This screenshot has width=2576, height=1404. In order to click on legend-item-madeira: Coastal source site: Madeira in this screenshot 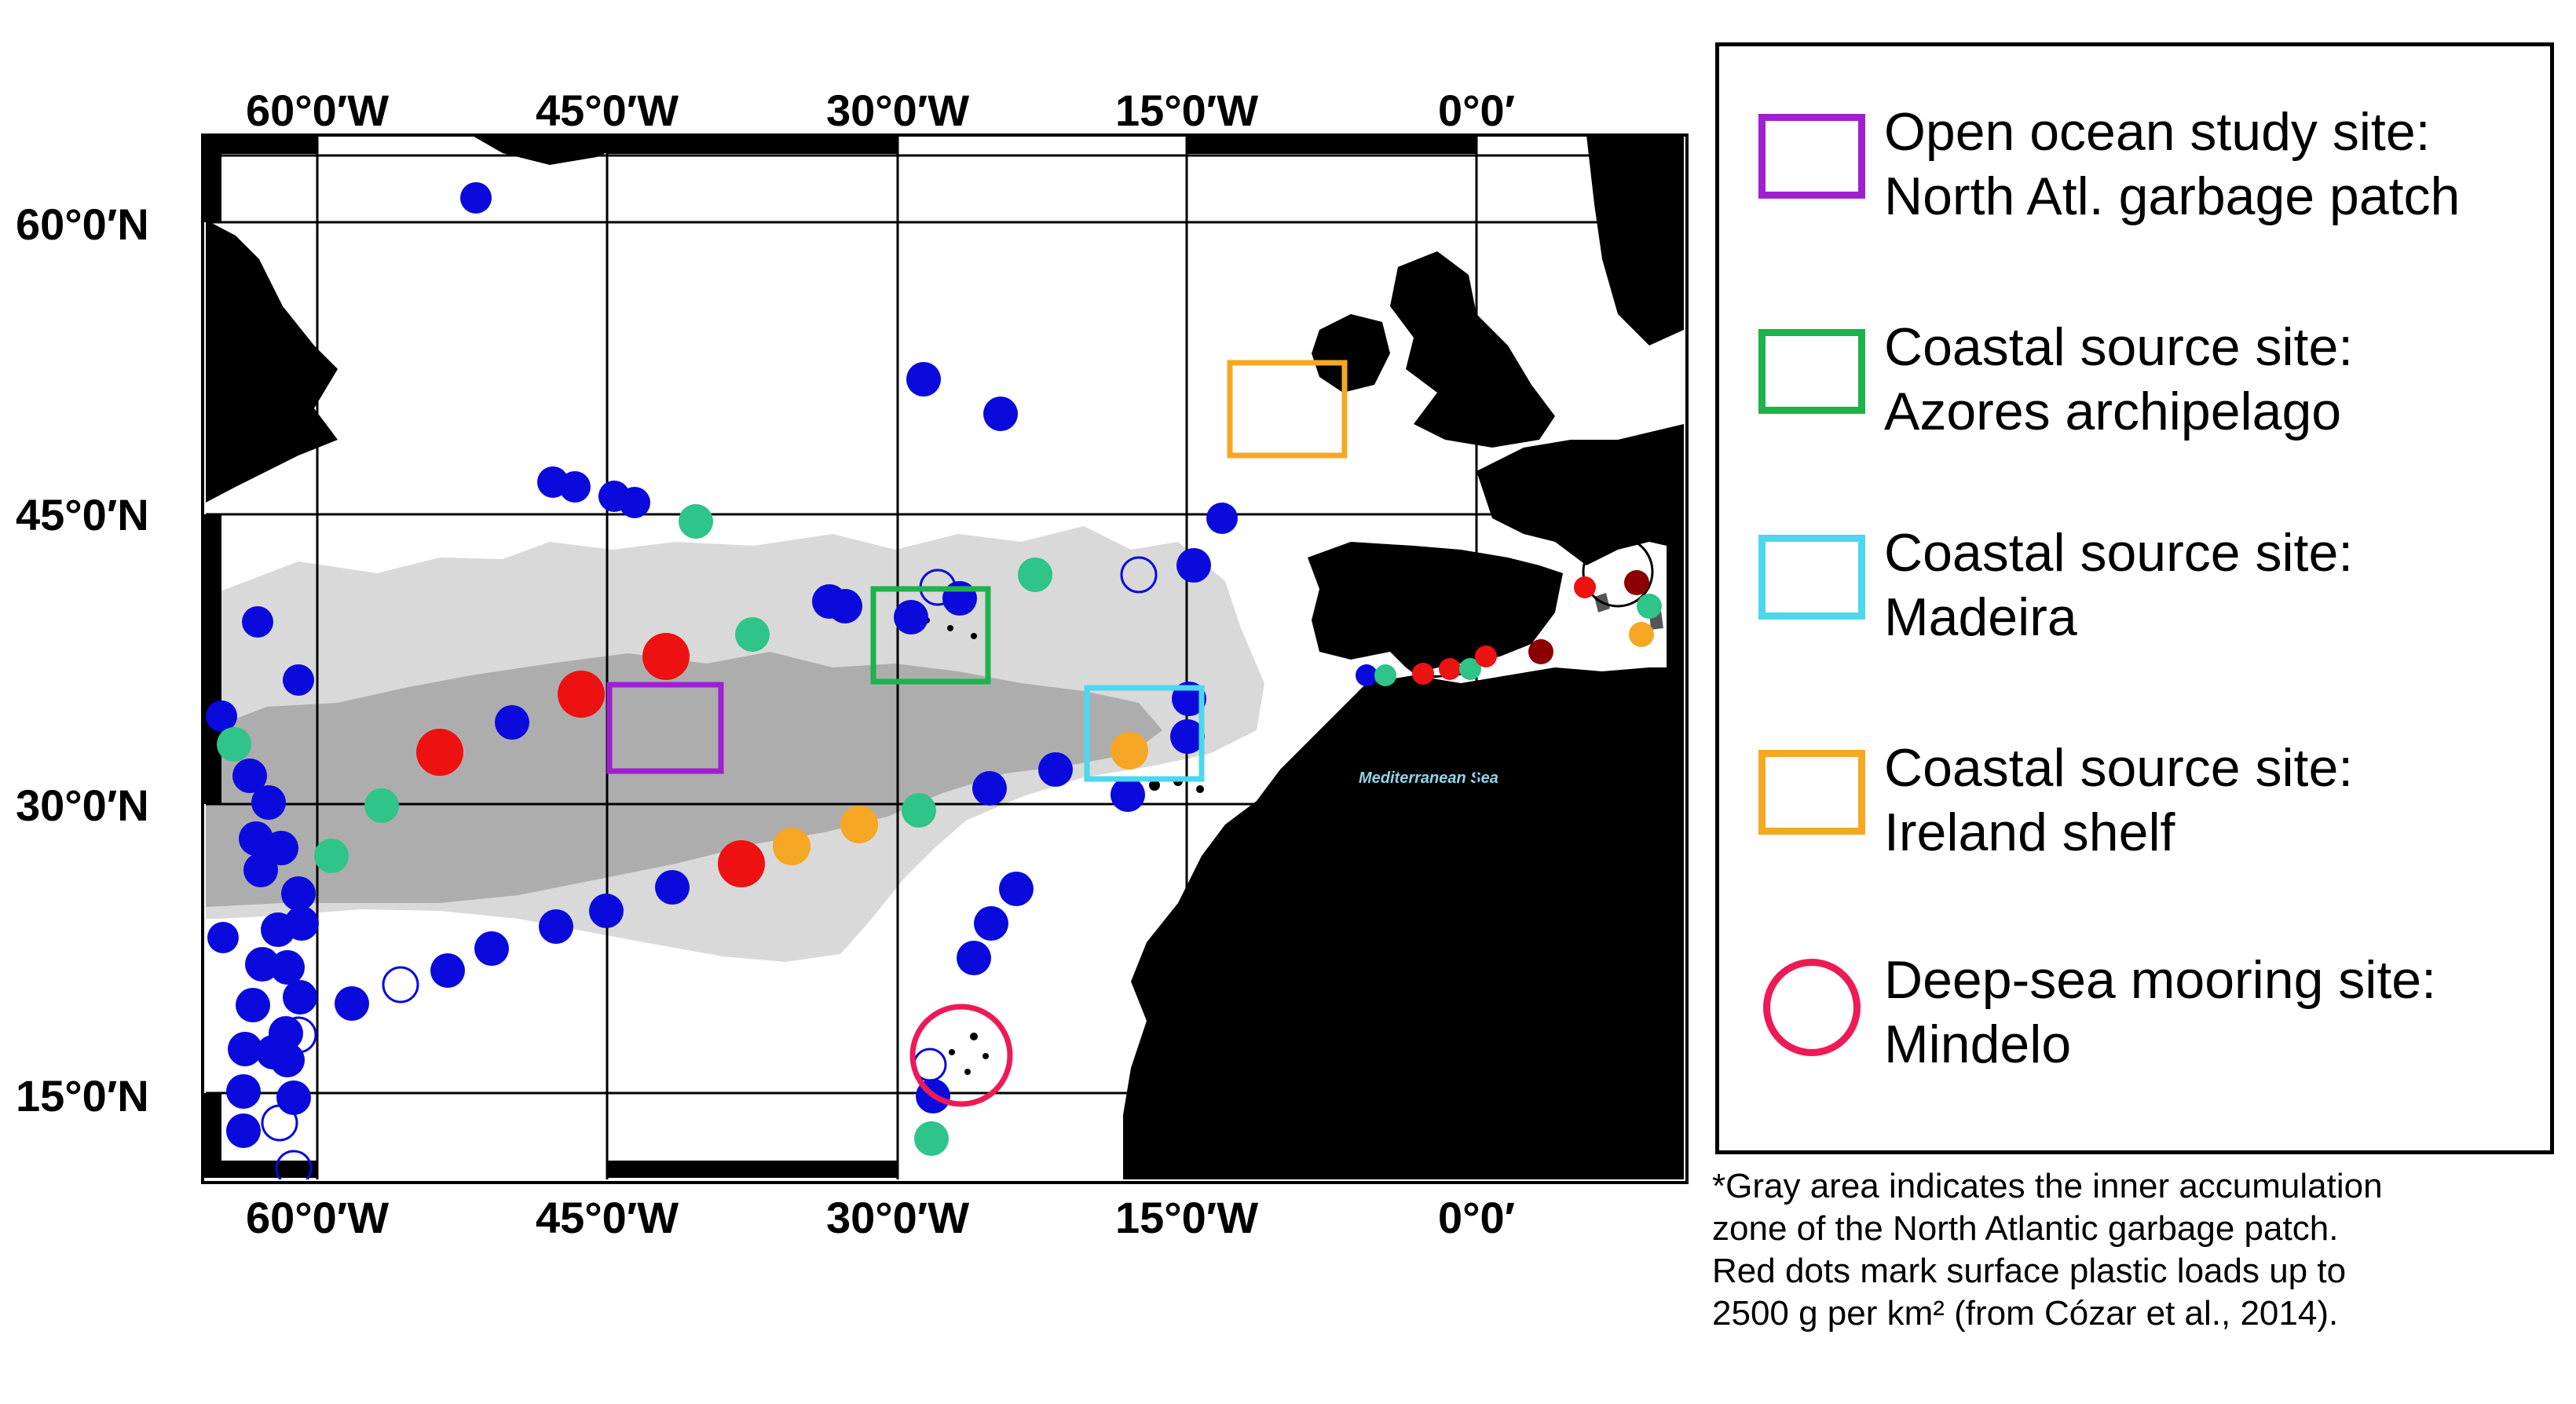, I will do `click(2135, 600)`.